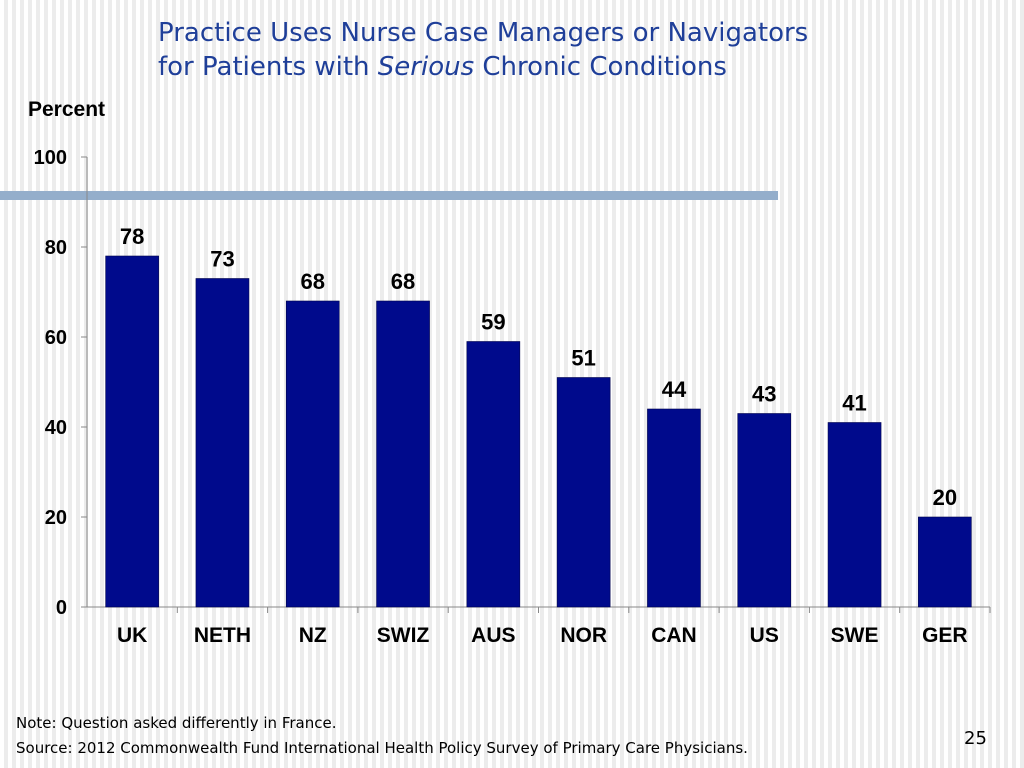  Describe the element at coordinates (403, 454) in the screenshot. I see `bar-swiz` at that location.